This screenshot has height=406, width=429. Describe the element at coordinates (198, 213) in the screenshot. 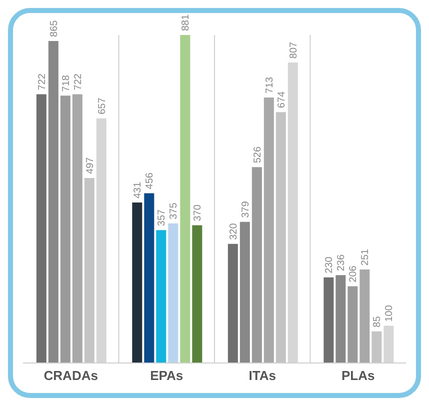

I see `data-label: 370` at that location.